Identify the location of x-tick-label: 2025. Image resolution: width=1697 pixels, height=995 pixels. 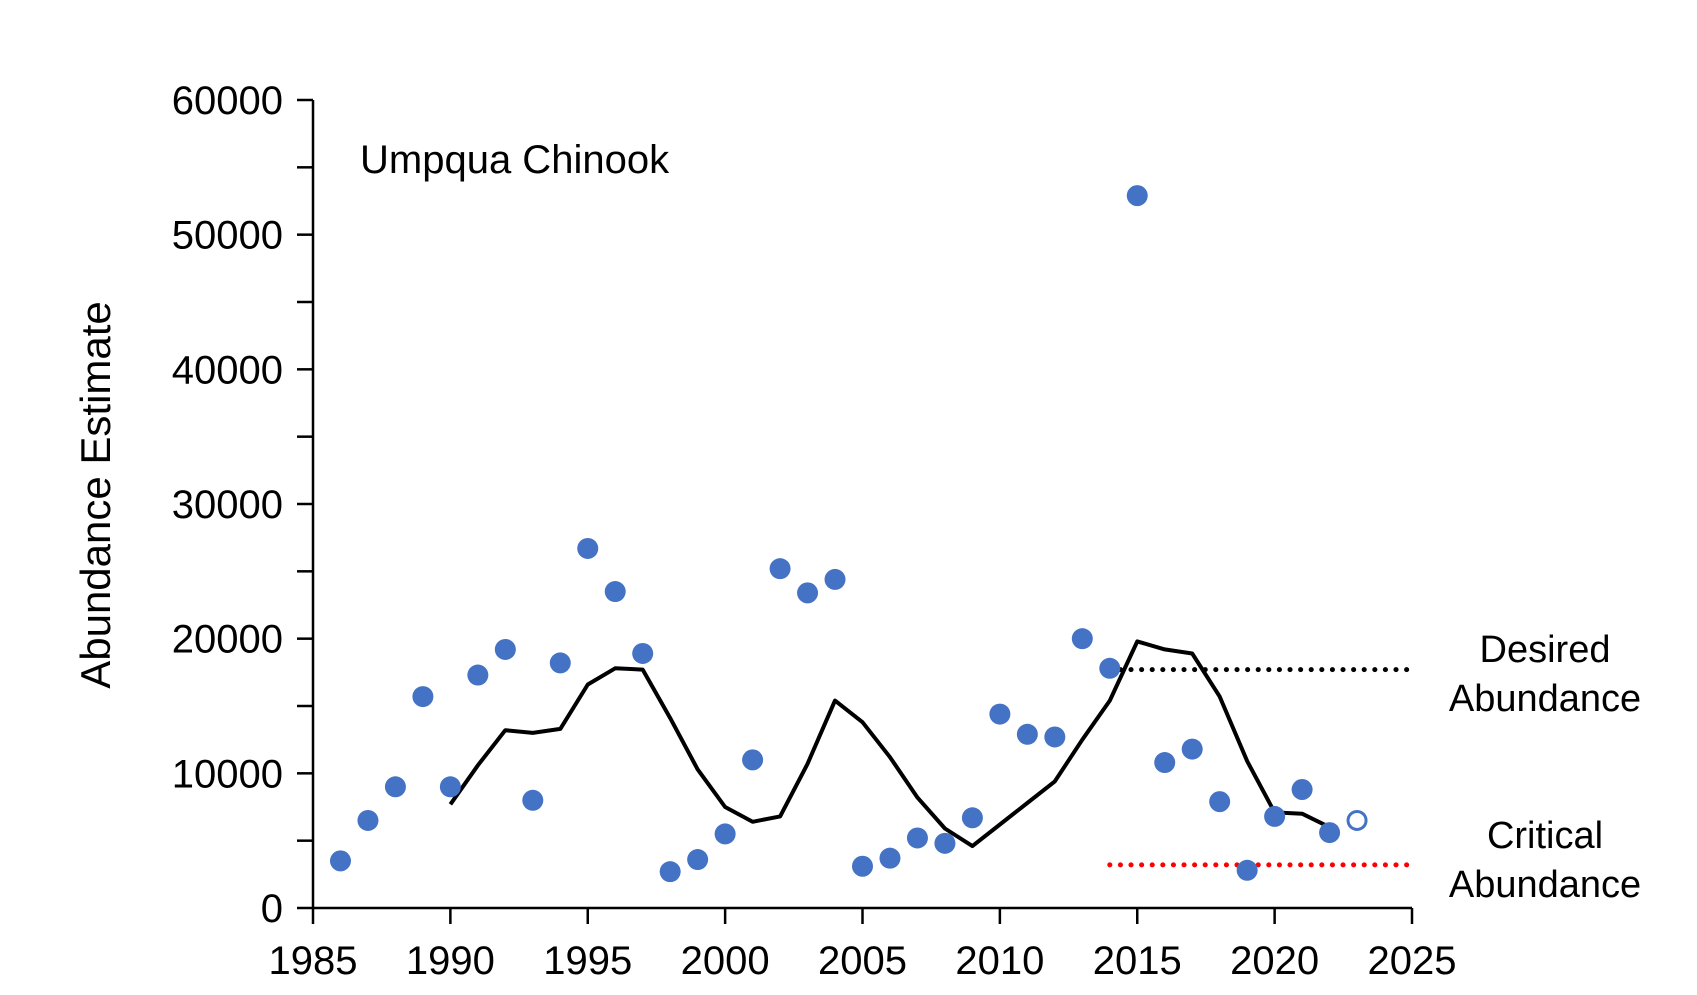
(1412, 961).